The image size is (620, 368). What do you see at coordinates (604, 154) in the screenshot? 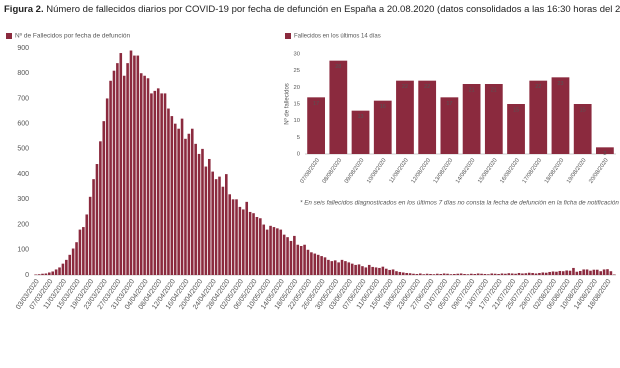
I see `data-label: 2` at bounding box center [604, 154].